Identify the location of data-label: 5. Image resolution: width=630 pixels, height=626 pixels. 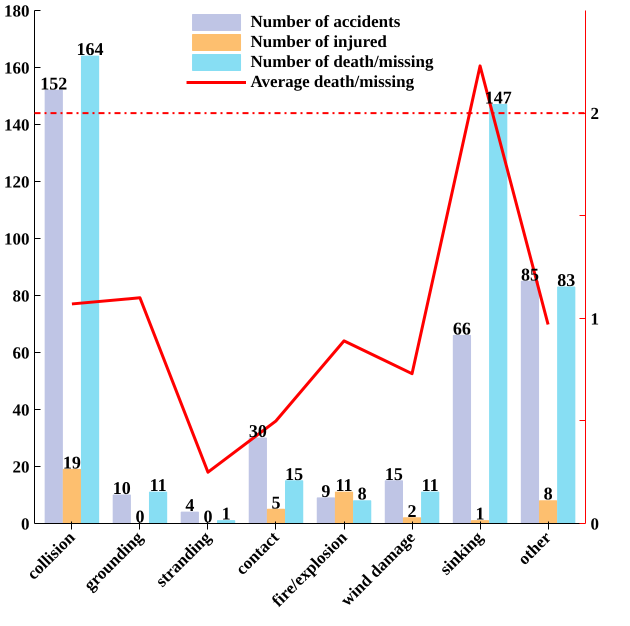
(275, 502).